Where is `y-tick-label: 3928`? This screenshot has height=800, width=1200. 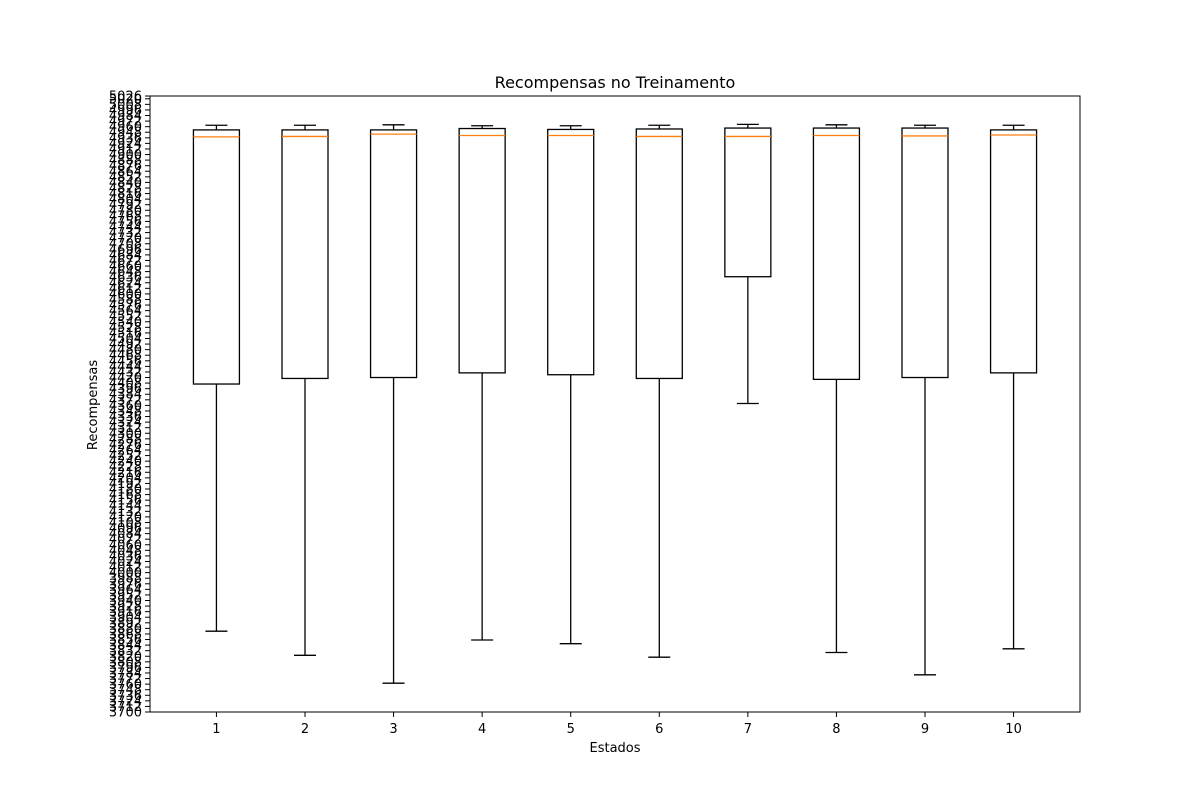 y-tick-label: 3928 is located at coordinates (125, 607).